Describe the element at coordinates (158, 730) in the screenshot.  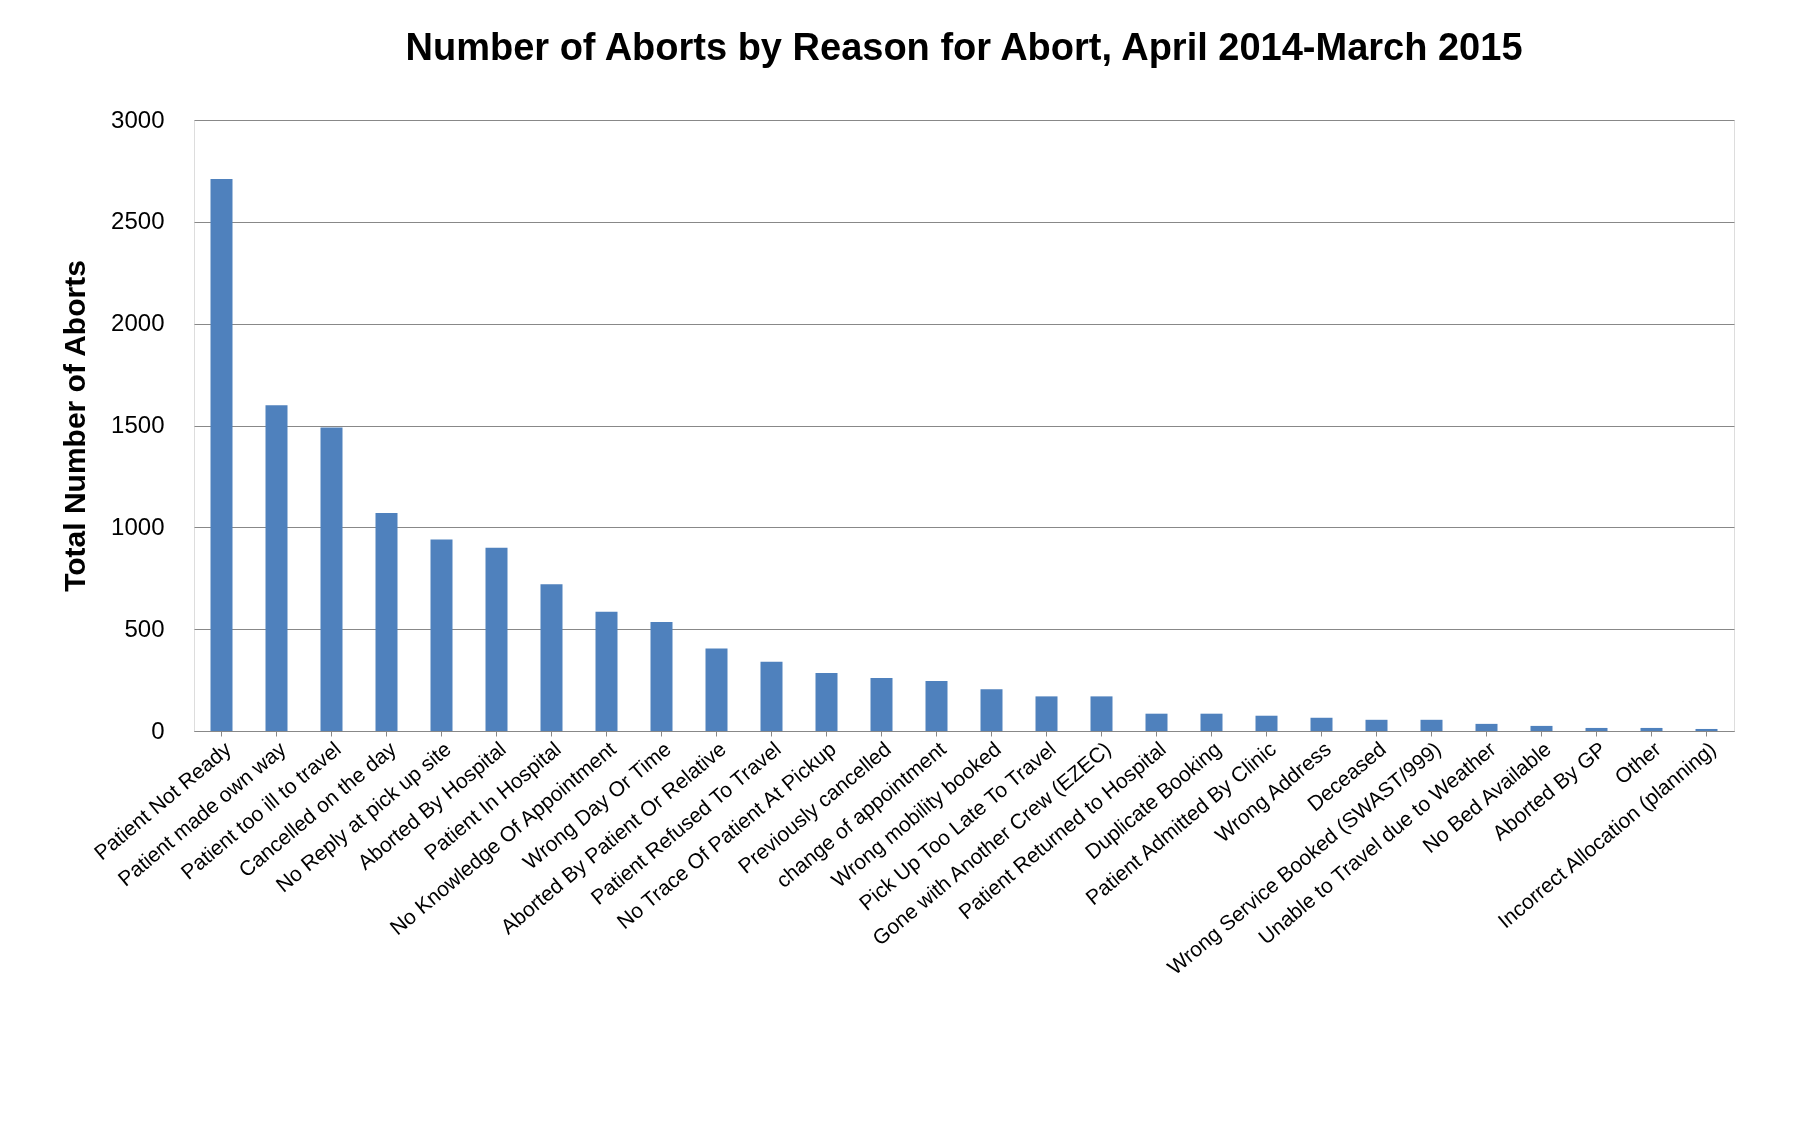
I see `y-tick-label: 0` at that location.